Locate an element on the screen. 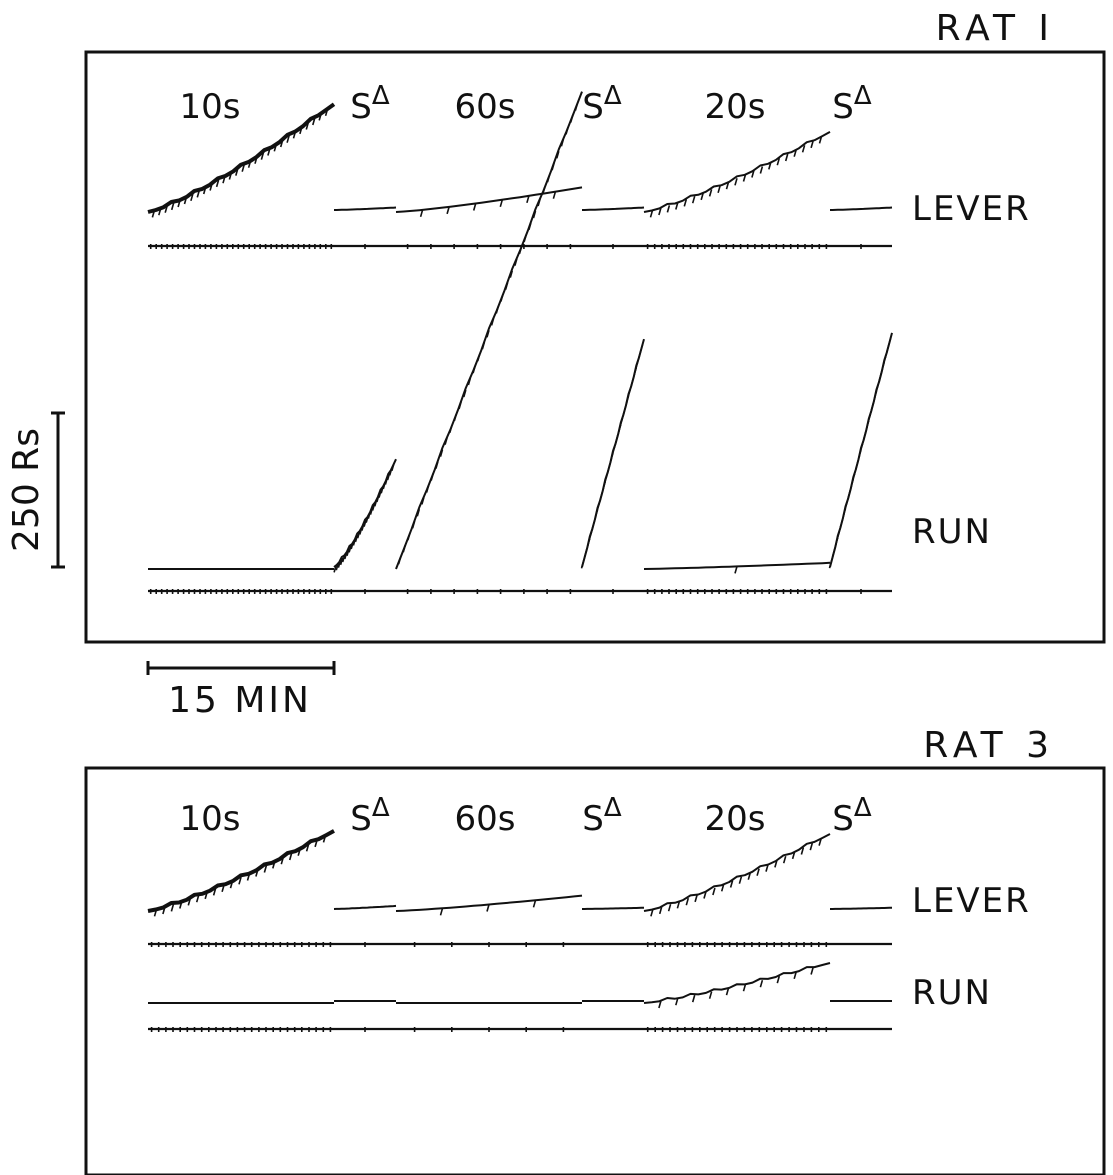 The image size is (1113, 1175). component-label-6: SΔ is located at coordinates (852, 816).